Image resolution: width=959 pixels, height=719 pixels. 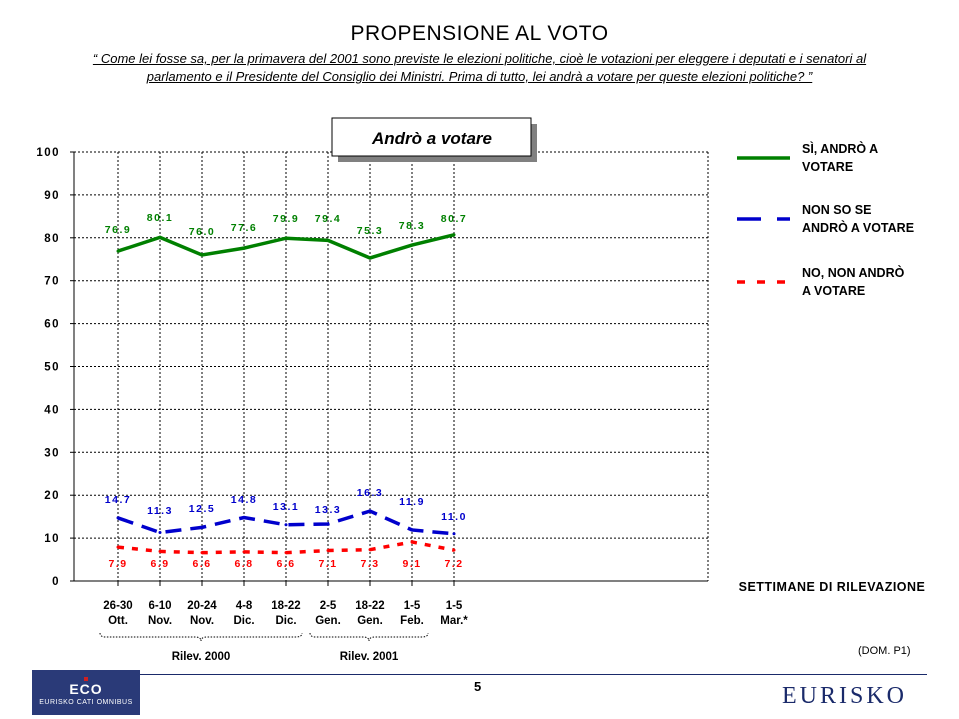 What do you see at coordinates (201, 657) in the screenshot?
I see `group-label: Rilev. 2000` at bounding box center [201, 657].